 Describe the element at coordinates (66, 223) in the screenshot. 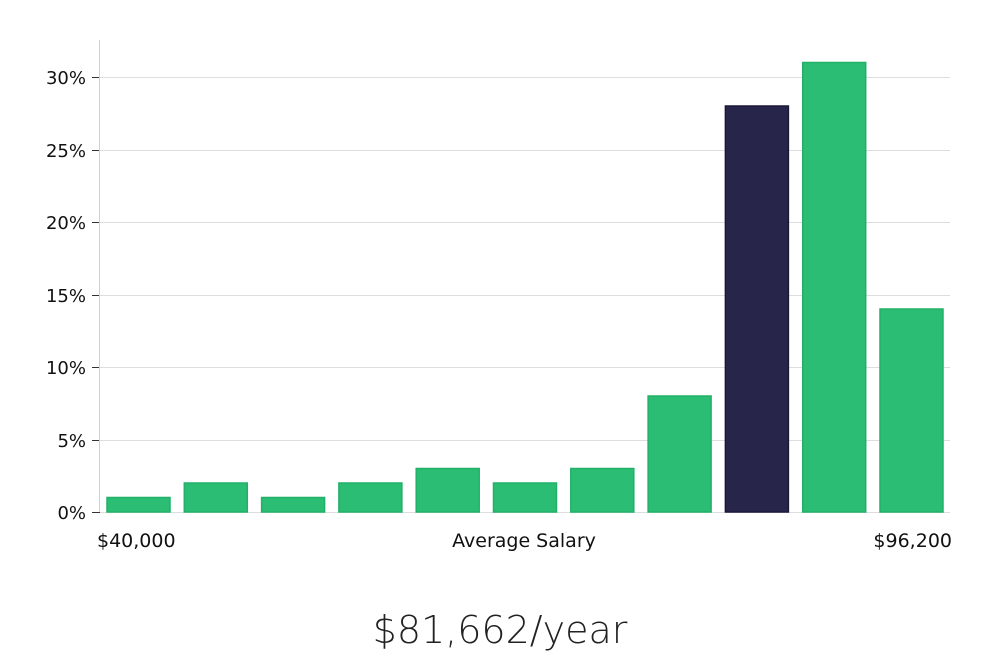

I see `y-tick-label: 20%` at that location.